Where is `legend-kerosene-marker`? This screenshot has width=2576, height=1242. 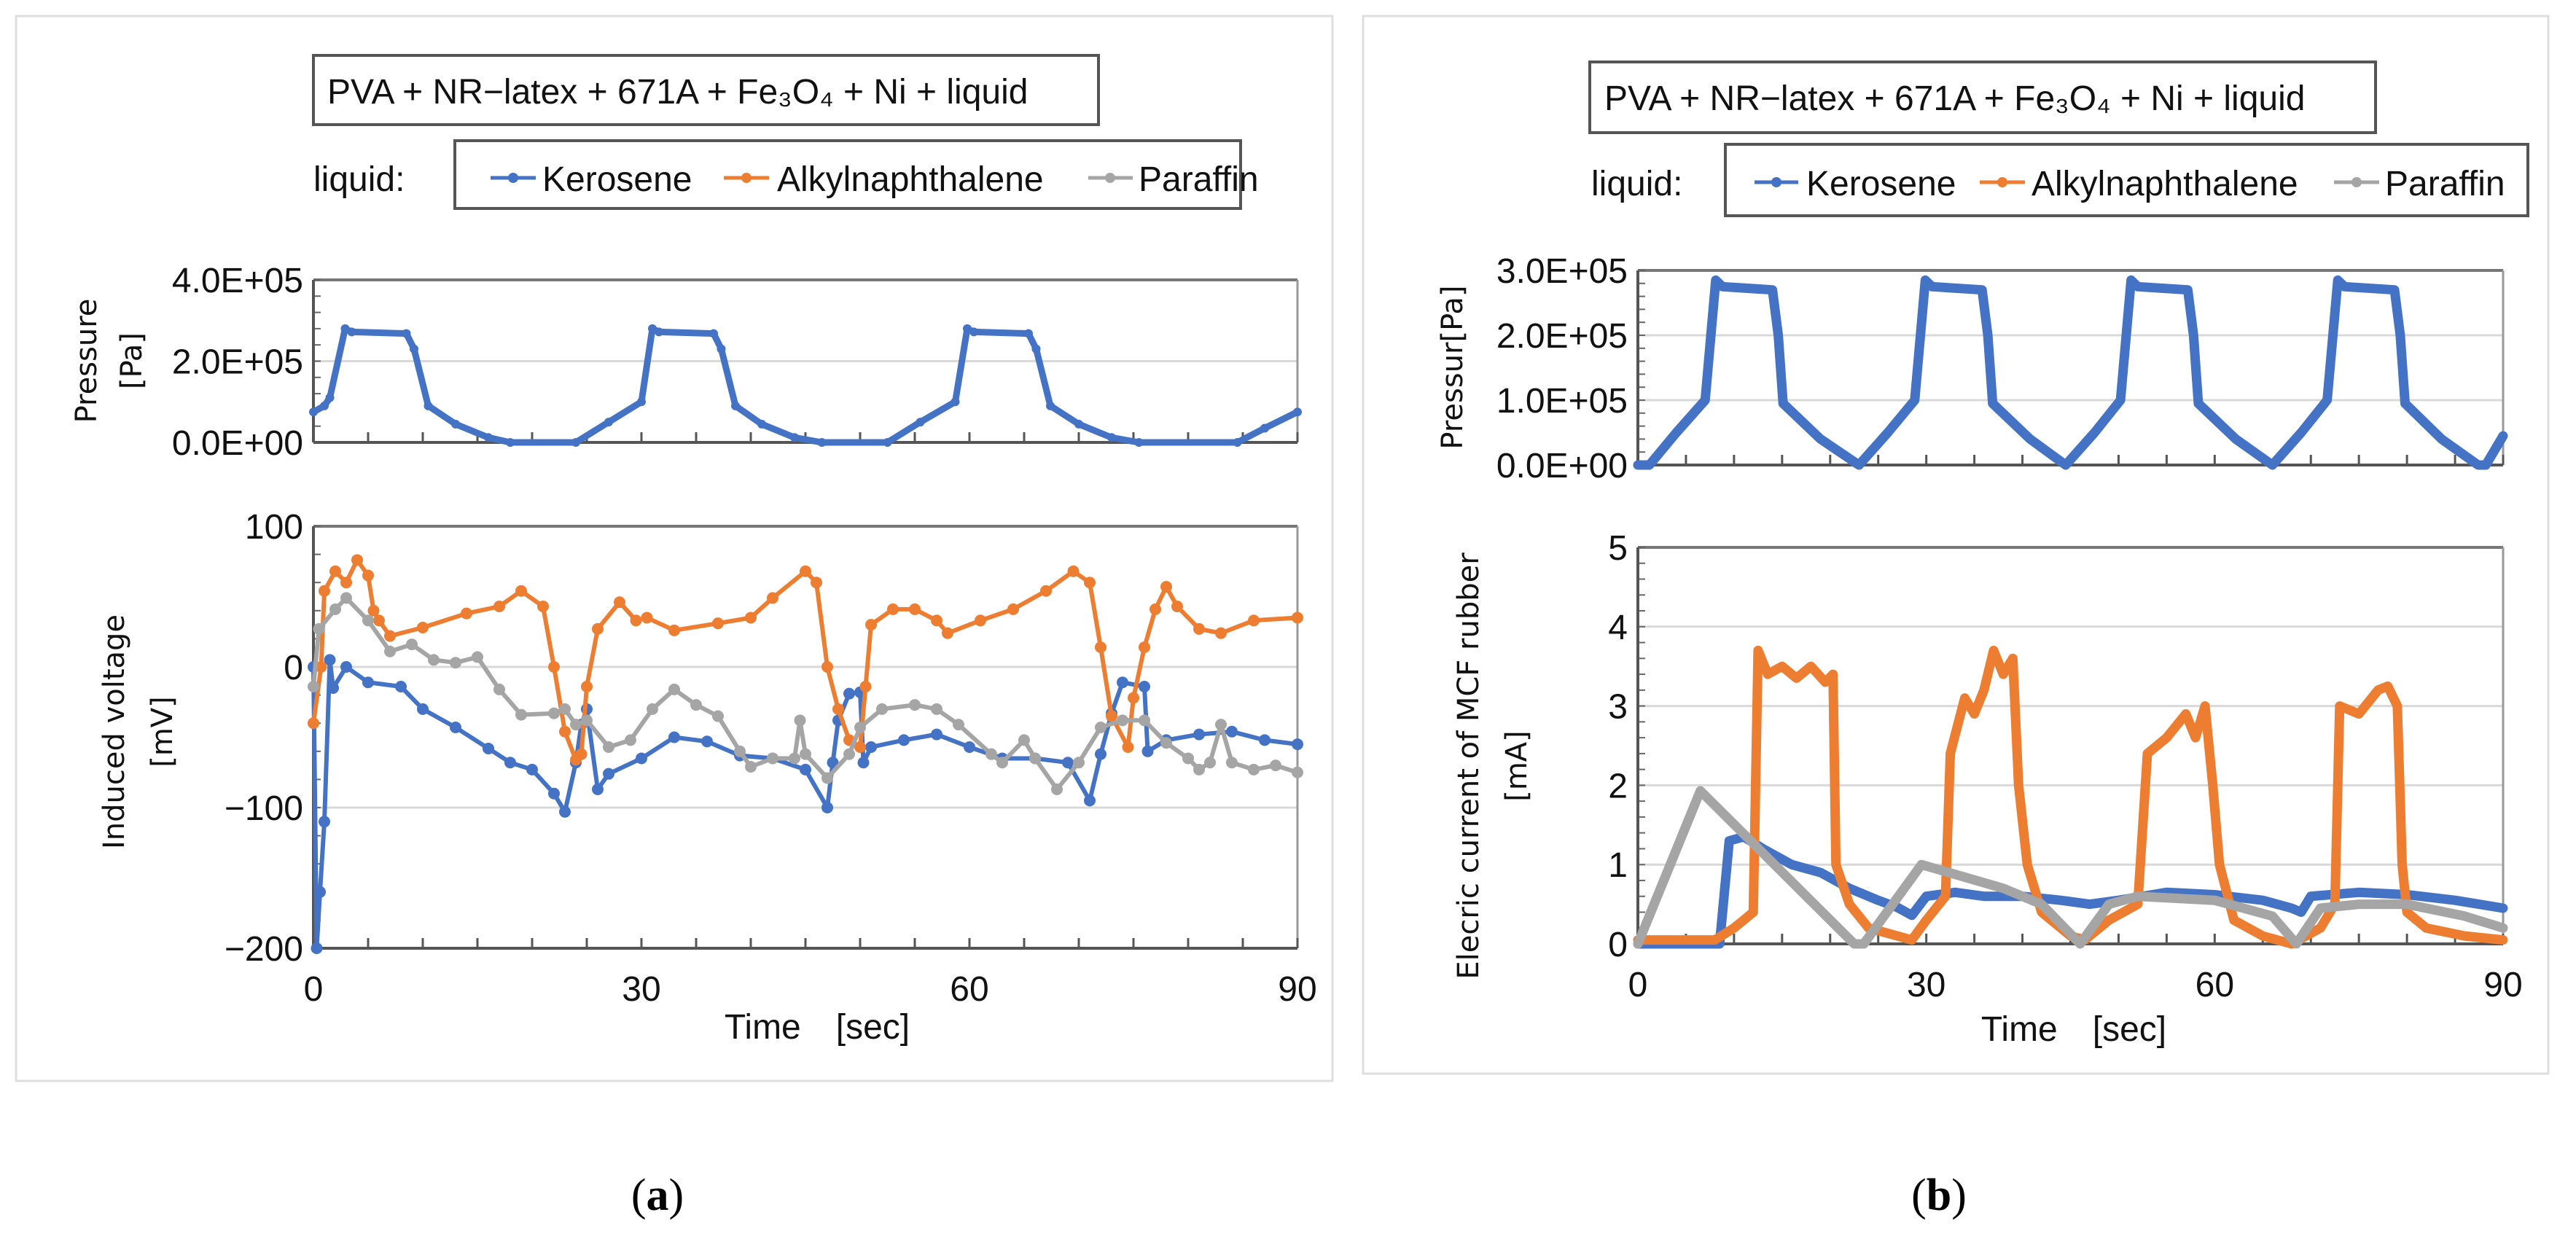
legend-kerosene-marker is located at coordinates (1776, 182).